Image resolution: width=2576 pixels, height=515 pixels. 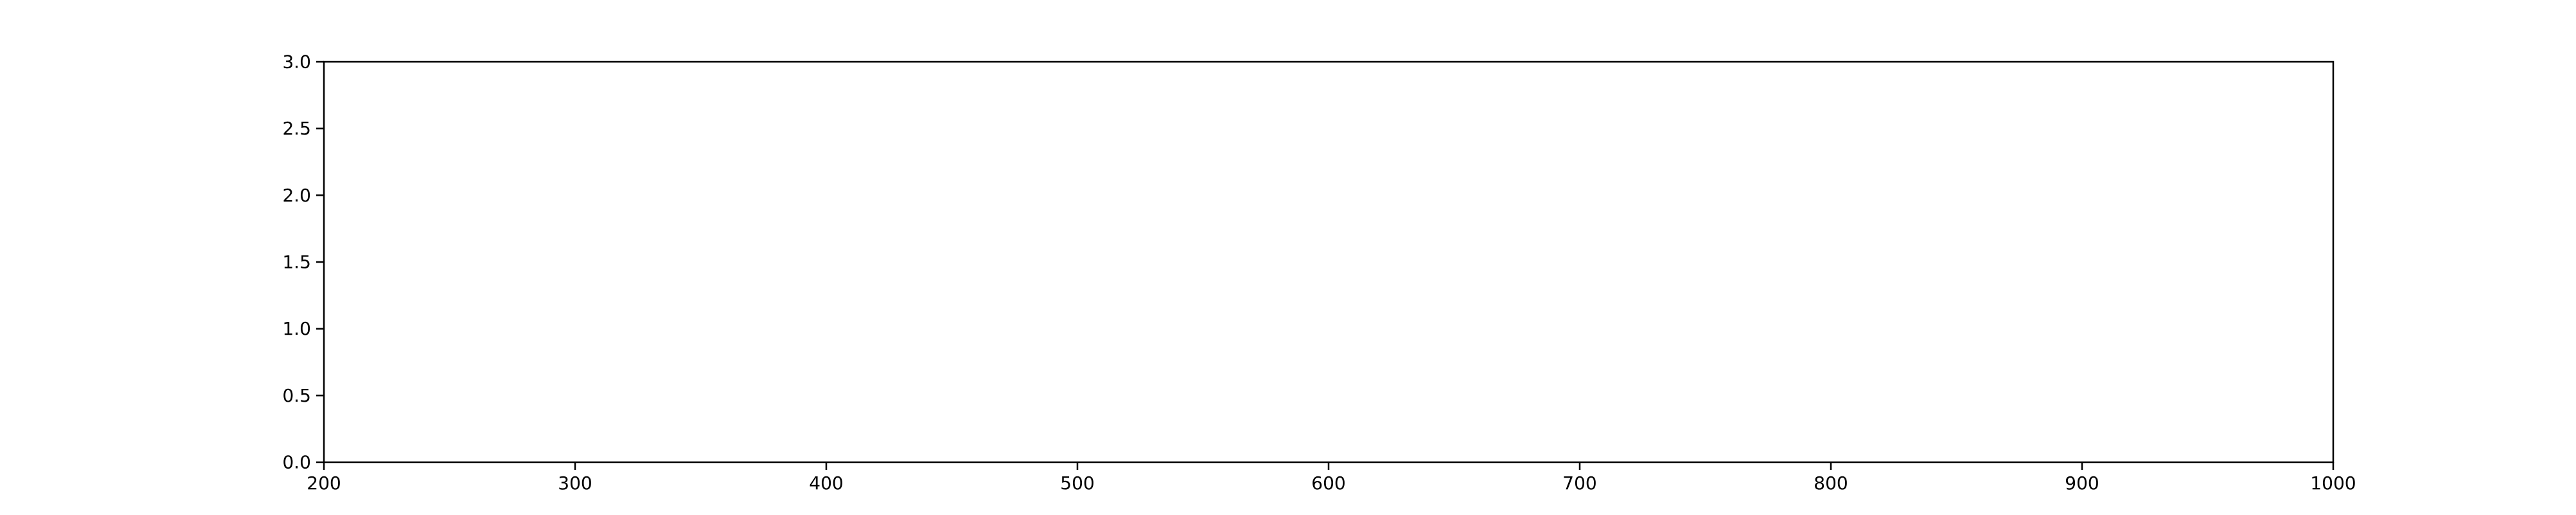 I want to click on y-tick-label: 3.0, so click(x=296, y=62).